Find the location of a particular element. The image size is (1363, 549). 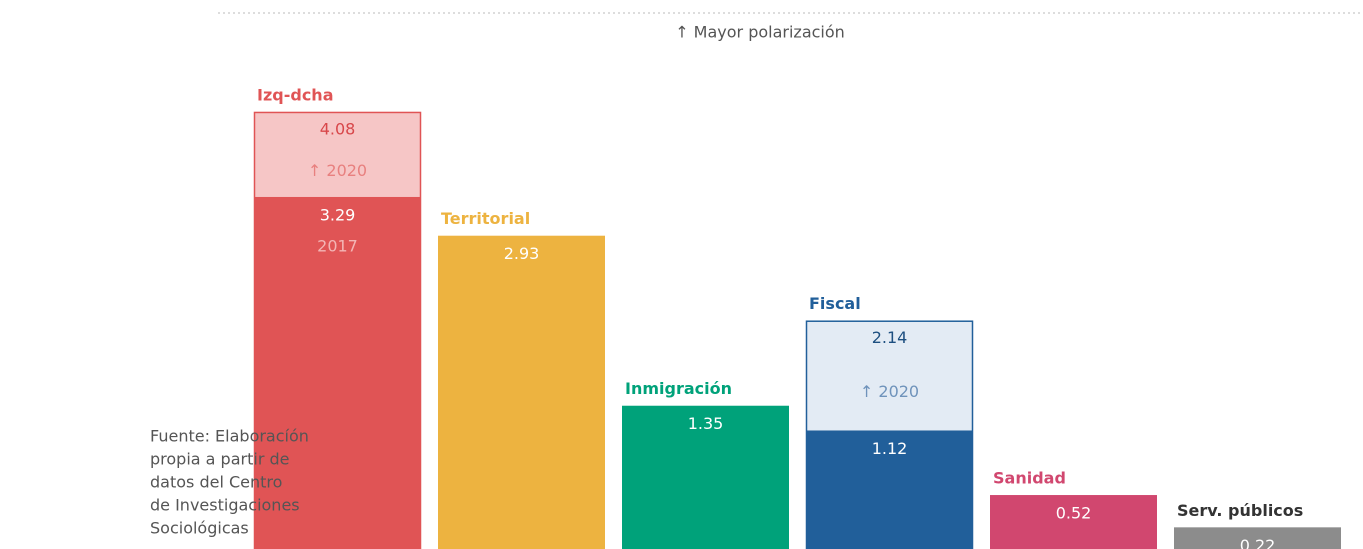

value-label: 3.29 is located at coordinates (338, 214).